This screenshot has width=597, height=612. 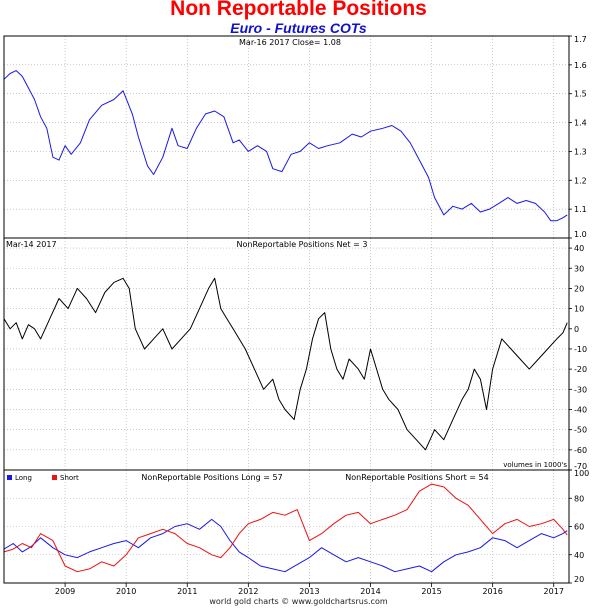 I want to click on legend-swatch-short, so click(x=54, y=477).